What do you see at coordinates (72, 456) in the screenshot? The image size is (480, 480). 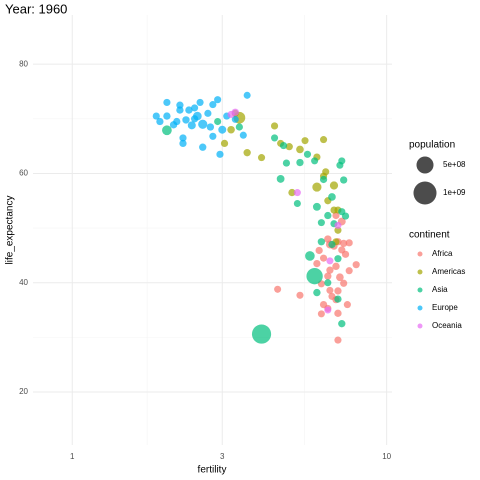 I see `x-tick-label: 1` at bounding box center [72, 456].